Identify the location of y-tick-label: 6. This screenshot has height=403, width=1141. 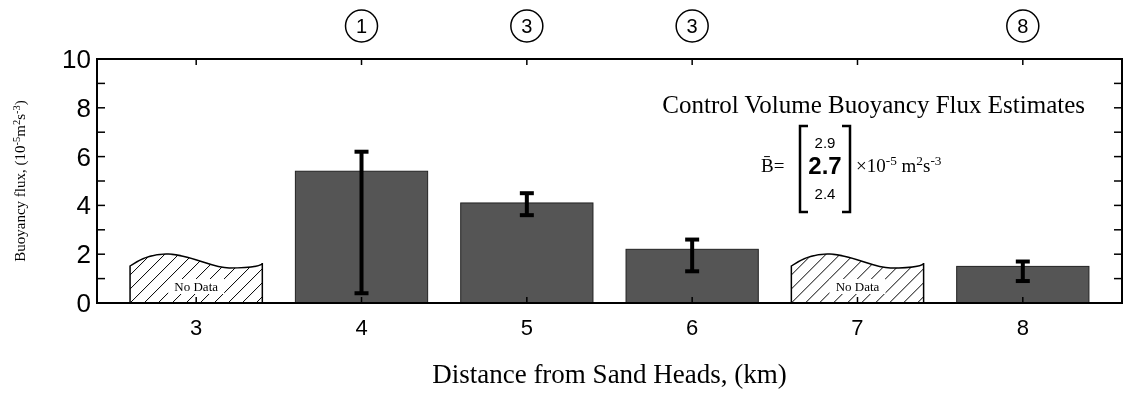
(83, 156).